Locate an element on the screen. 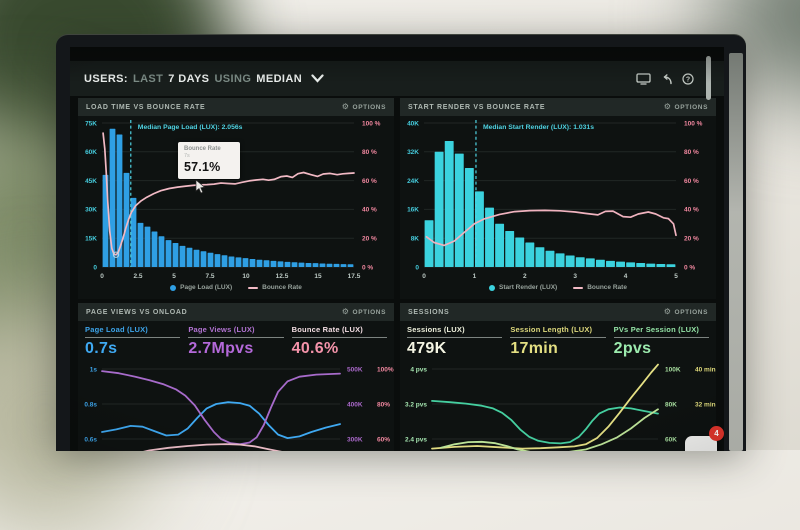 This screenshot has height=530, width=800. laptop-bezel-highlight is located at coordinates (736, 252).